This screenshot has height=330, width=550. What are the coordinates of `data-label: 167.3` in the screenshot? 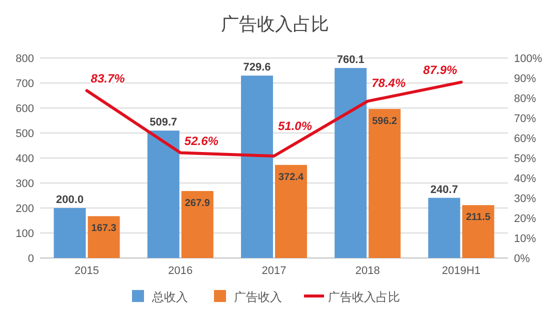 It's located at (104, 228).